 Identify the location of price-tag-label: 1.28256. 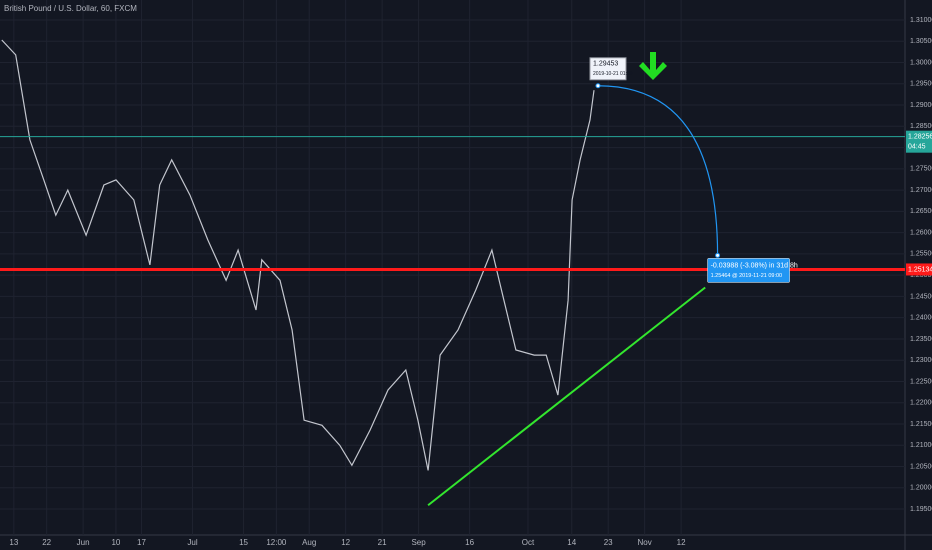
(920, 137).